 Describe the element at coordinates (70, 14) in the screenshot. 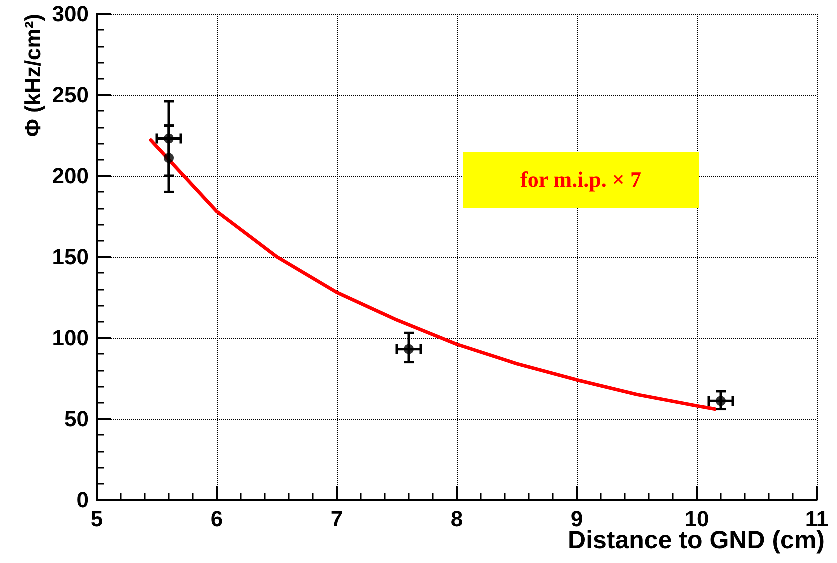

I see `y-tick-label: 300` at that location.